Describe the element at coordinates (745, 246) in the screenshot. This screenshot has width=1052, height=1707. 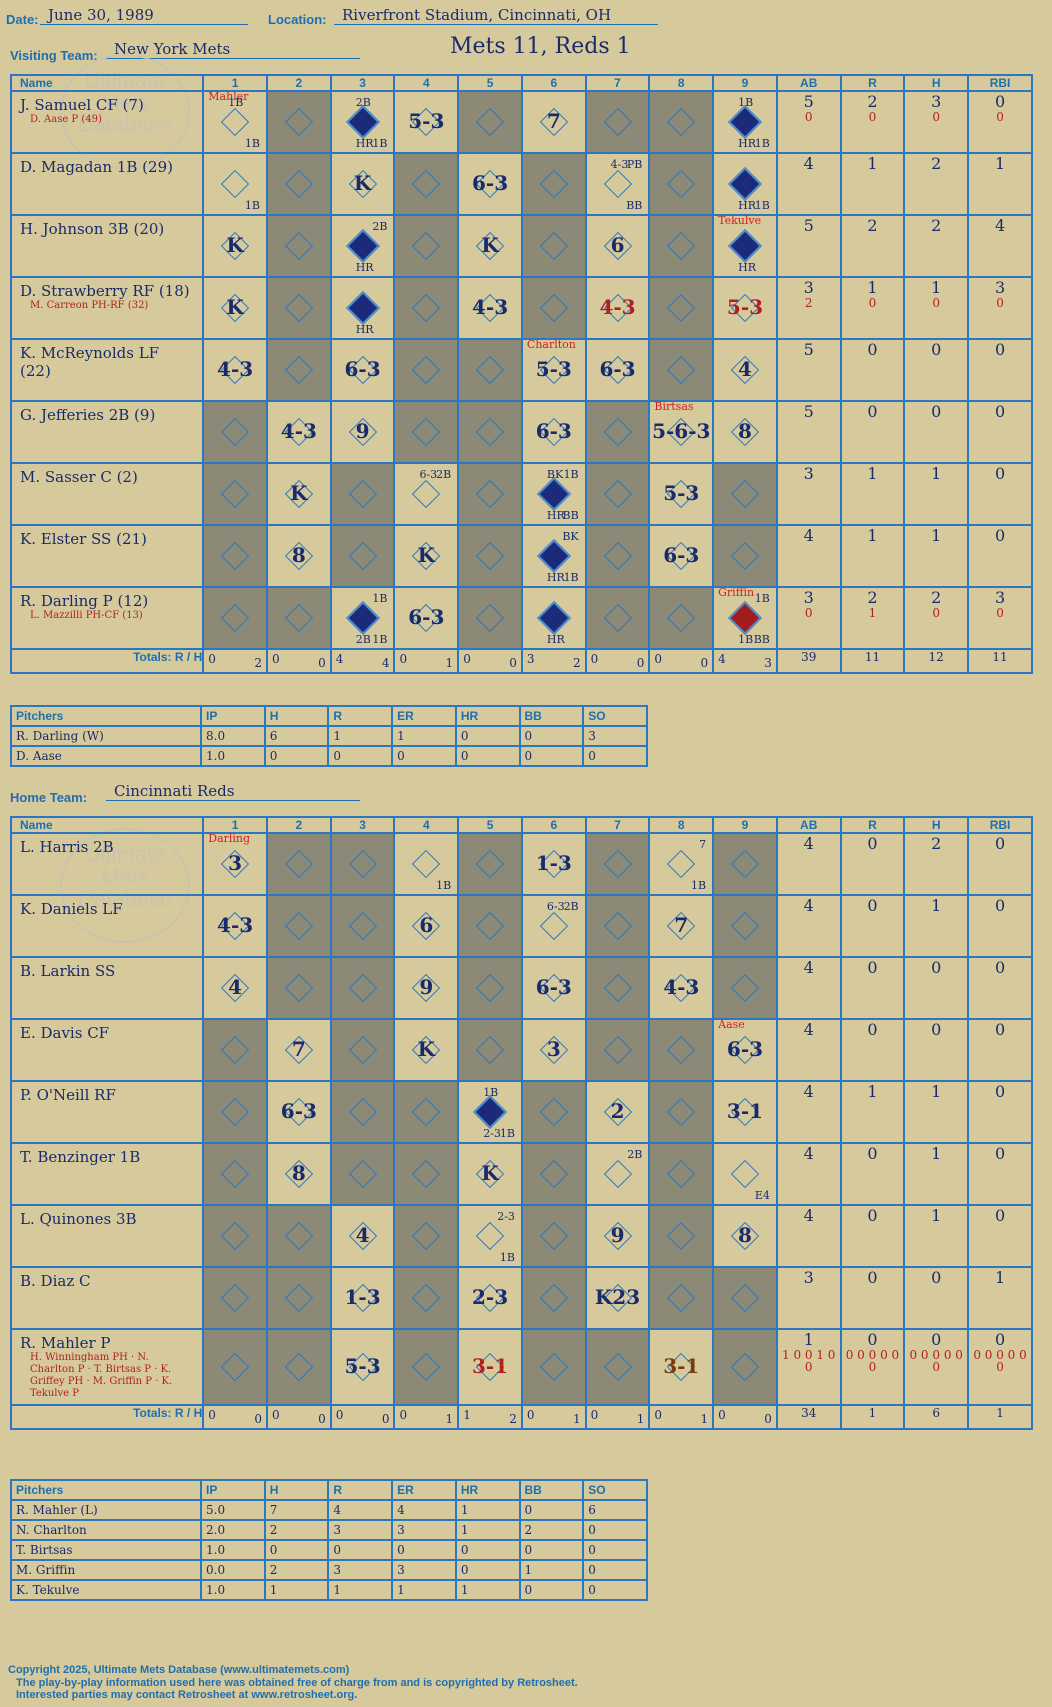
I see `at-bat-cell: HR Tekulve` at that location.